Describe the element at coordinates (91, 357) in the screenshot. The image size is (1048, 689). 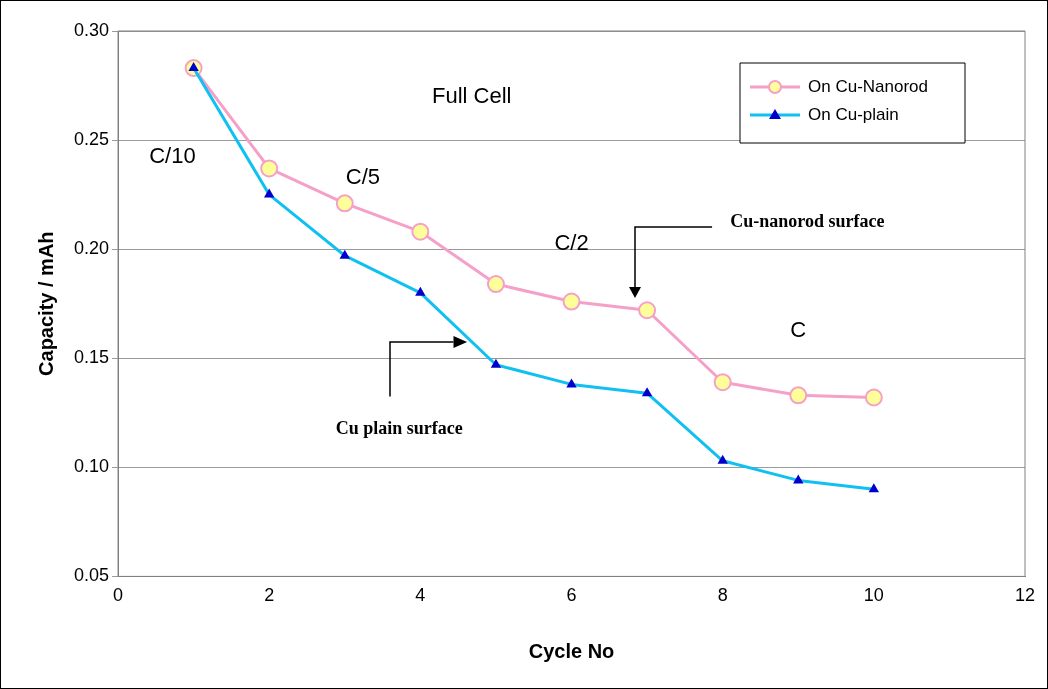
I see `y-tick-label: 0.15` at that location.